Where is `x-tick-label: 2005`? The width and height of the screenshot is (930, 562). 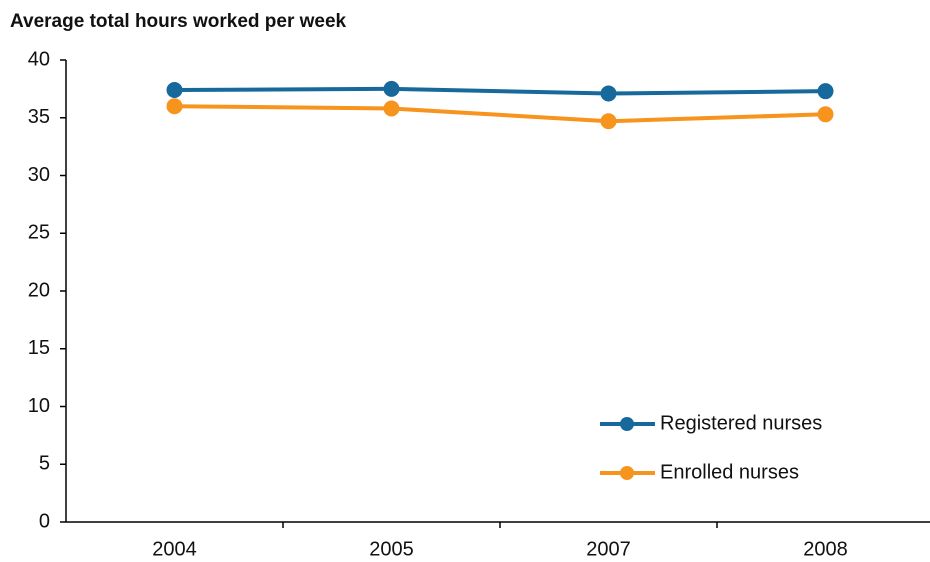 x-tick-label: 2005 is located at coordinates (391, 549).